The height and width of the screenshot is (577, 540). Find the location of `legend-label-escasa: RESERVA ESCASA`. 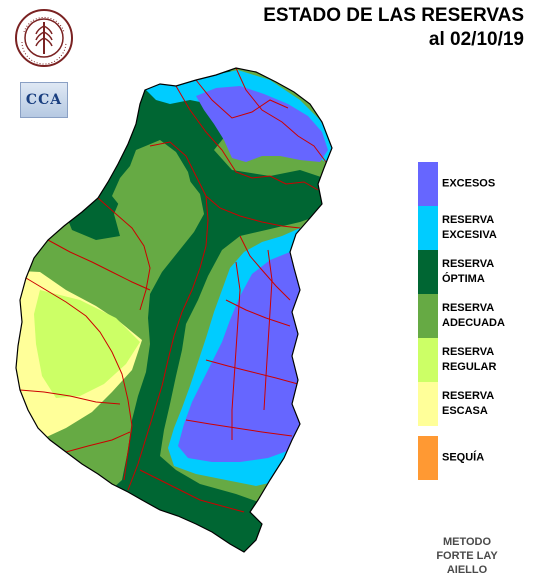

legend-label-escasa: RESERVA ESCASA is located at coordinates (468, 404).